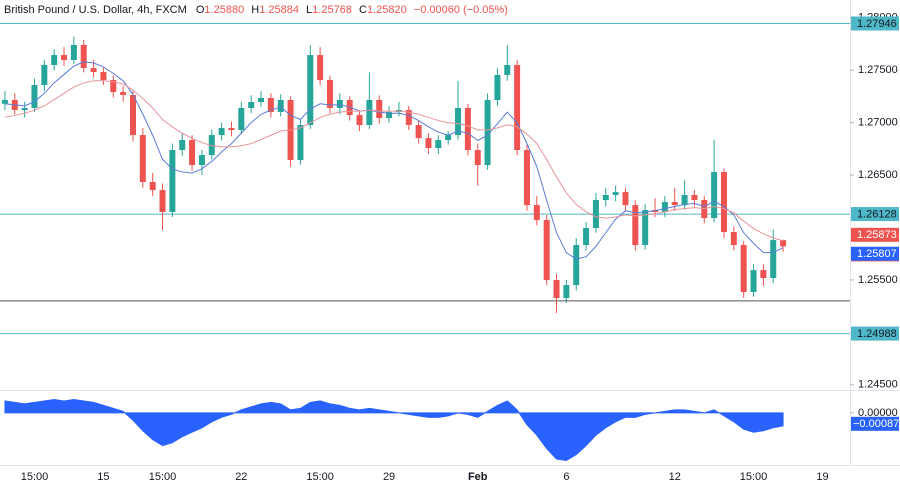  I want to click on price-label: 1.25873, so click(877, 235).